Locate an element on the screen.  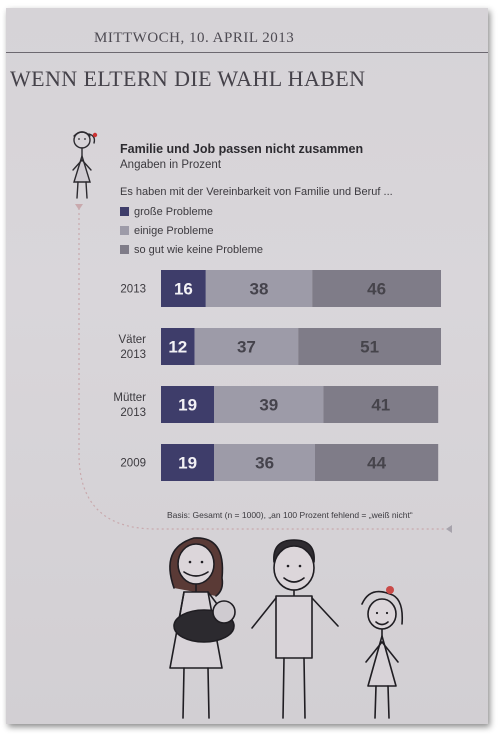
legend-item-keine-probleme: so gut wie keine Probleme is located at coordinates (191, 251).